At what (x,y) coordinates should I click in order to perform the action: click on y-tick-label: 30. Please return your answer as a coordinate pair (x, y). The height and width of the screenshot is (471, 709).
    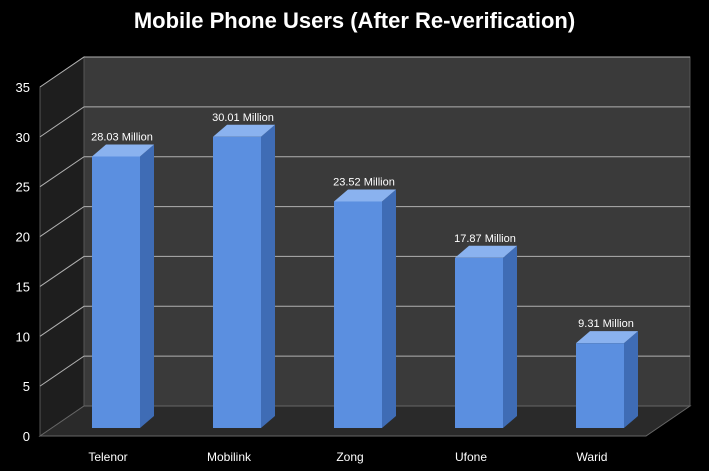
    Looking at the image, I should click on (23, 137).